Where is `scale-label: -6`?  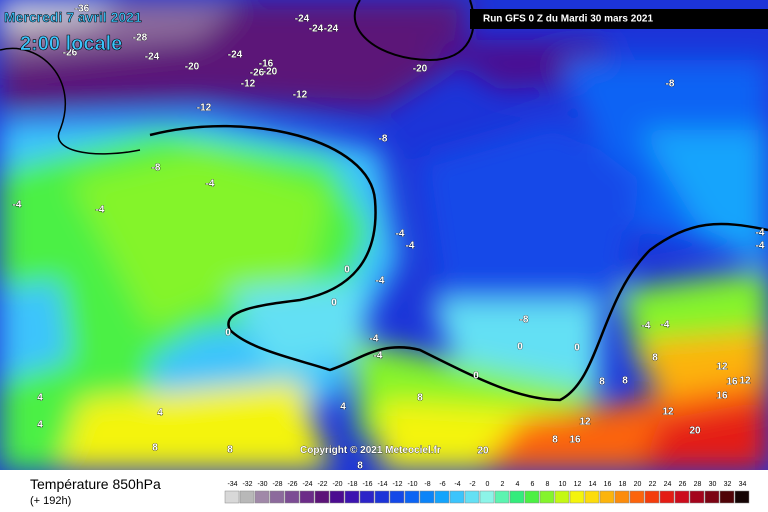 scale-label: -6 is located at coordinates (442, 484).